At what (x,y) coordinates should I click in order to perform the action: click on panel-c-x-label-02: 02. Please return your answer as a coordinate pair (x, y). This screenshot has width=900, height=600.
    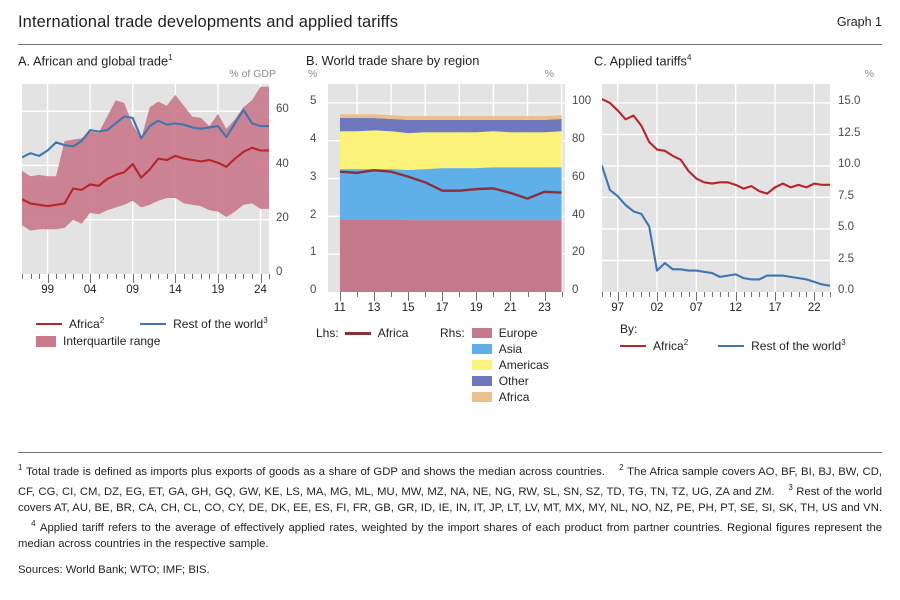
    Looking at the image, I should click on (657, 308).